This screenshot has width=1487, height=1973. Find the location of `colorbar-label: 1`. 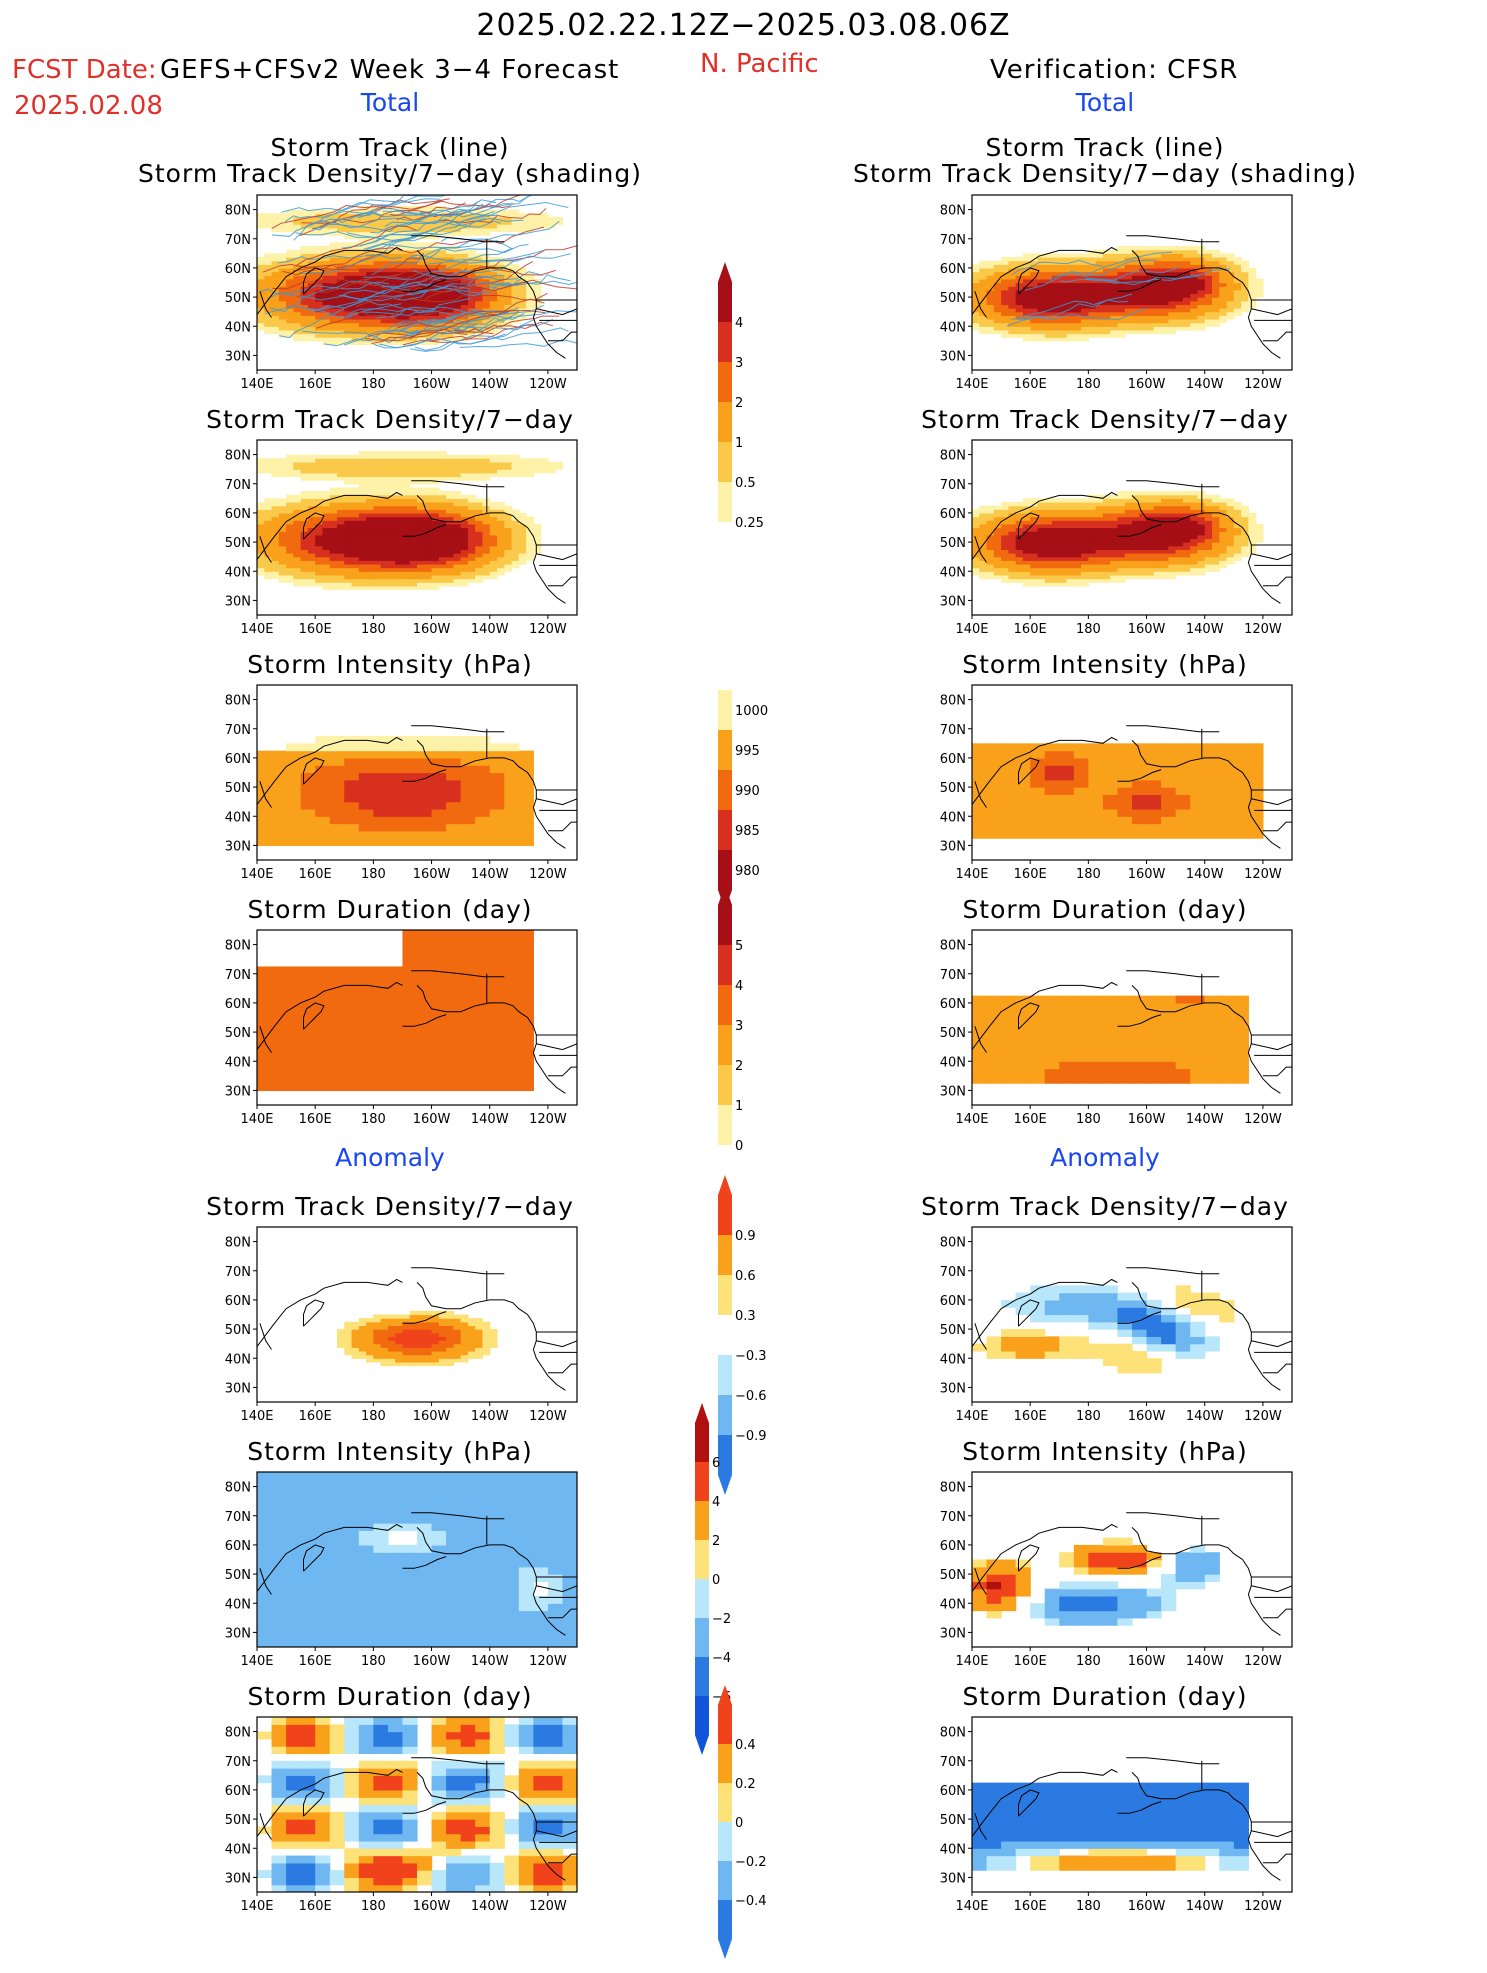

colorbar-label: 1 is located at coordinates (739, 1106).